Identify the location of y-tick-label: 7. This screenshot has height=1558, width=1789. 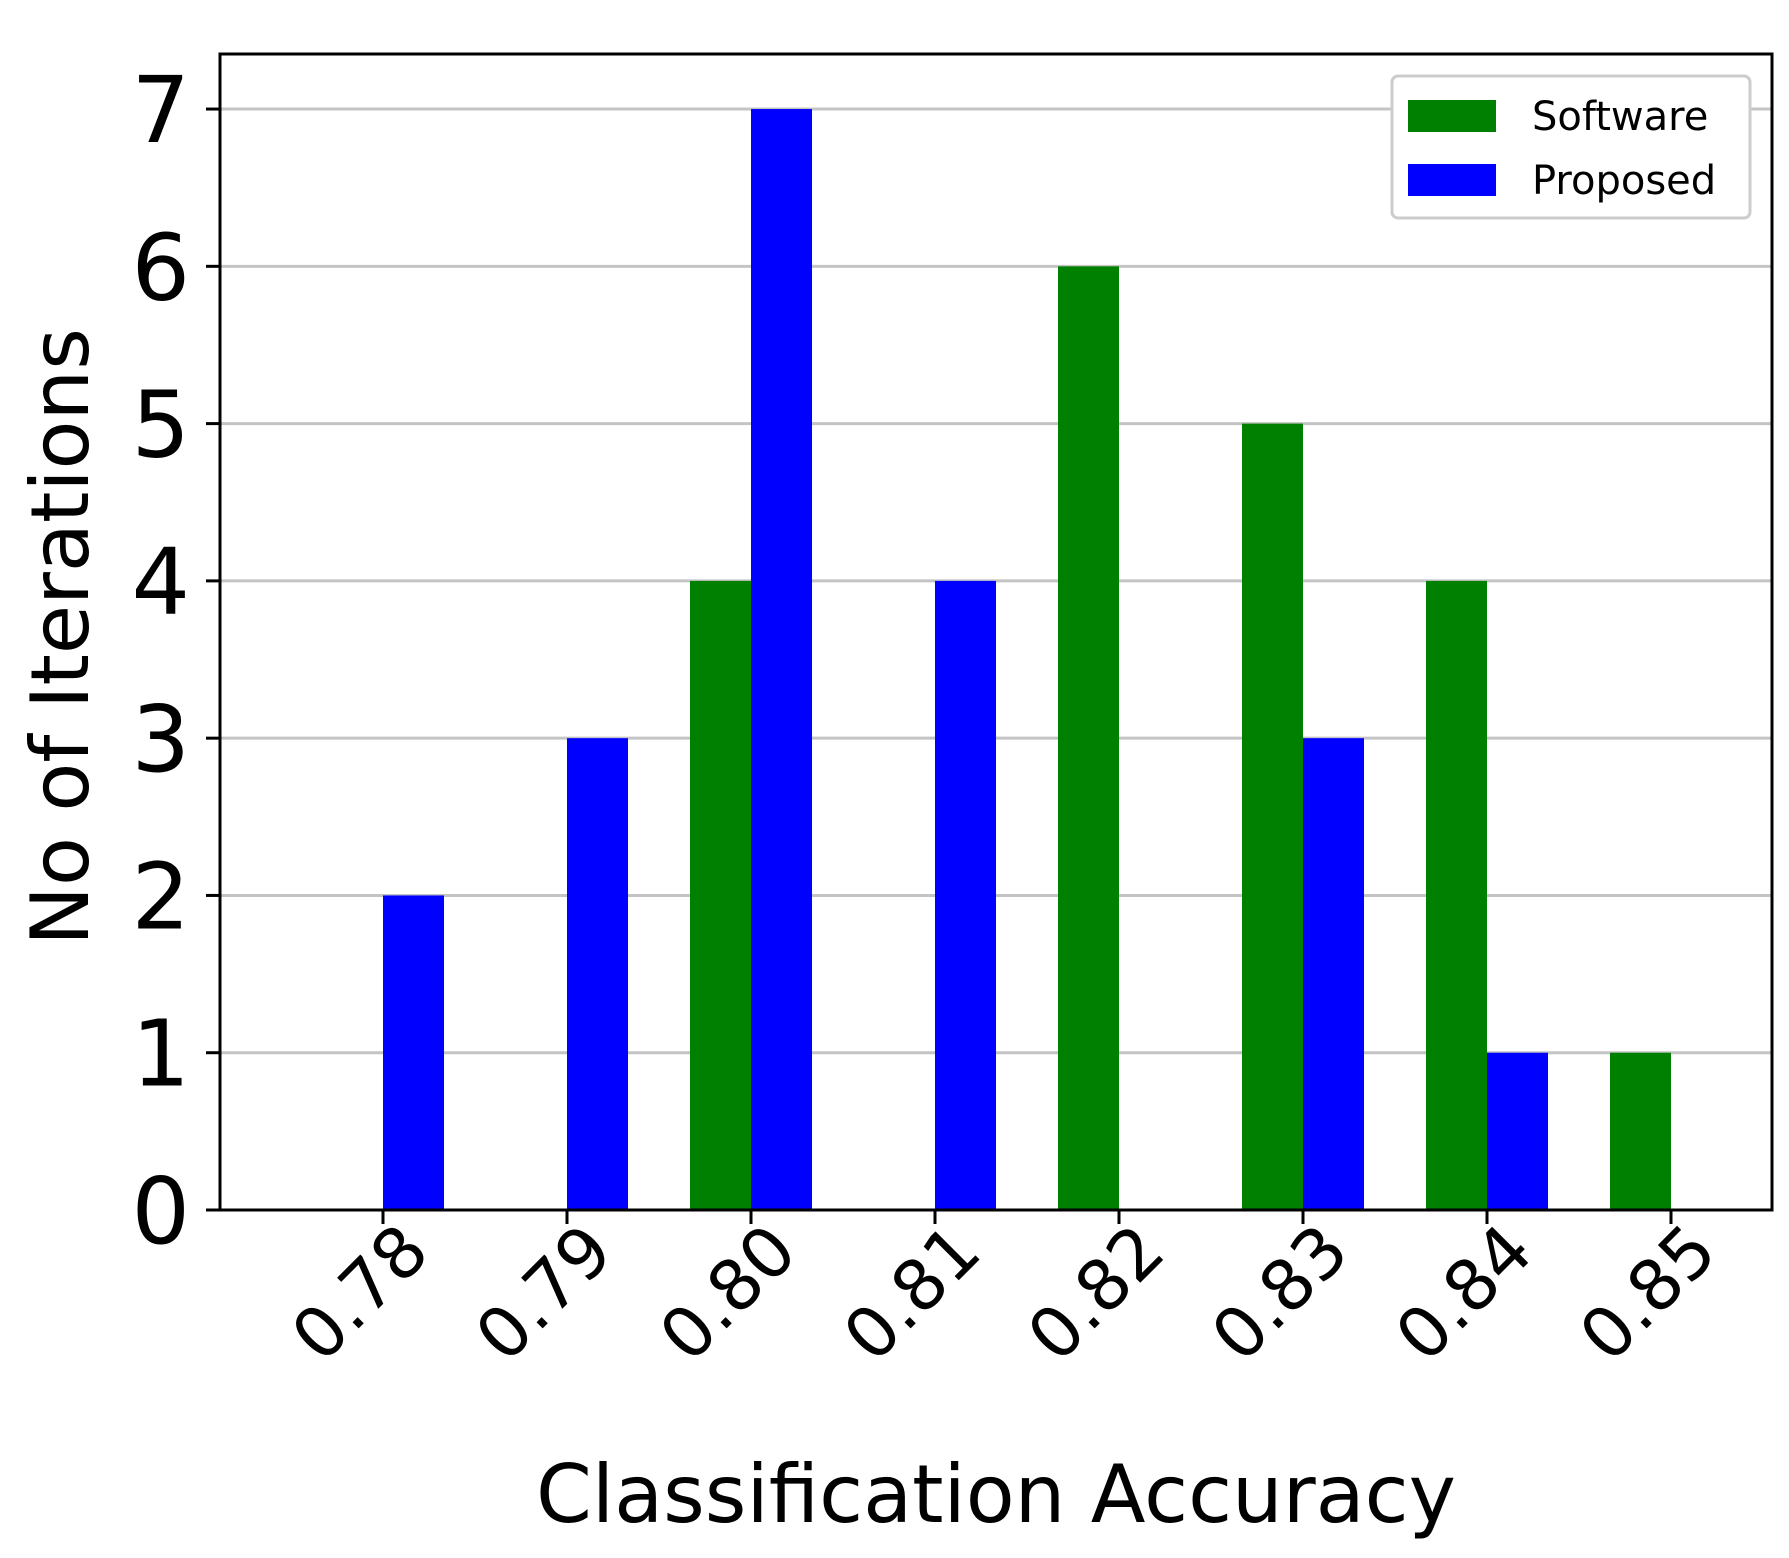
(160, 110).